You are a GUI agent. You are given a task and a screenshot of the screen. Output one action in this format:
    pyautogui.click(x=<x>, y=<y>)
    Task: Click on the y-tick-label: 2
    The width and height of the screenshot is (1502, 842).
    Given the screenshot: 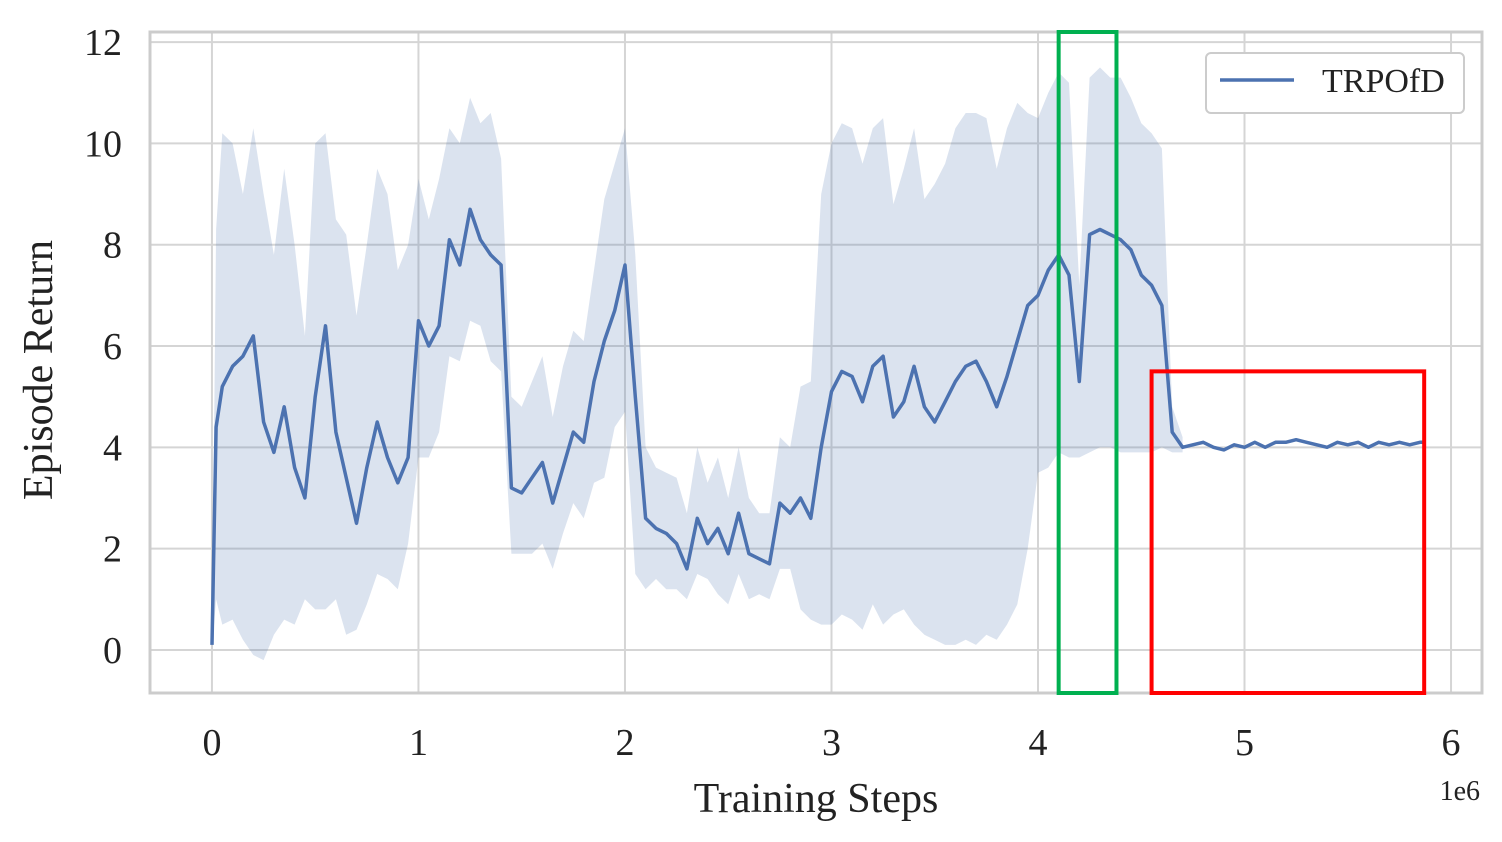 What is the action you would take?
    pyautogui.click(x=112, y=550)
    